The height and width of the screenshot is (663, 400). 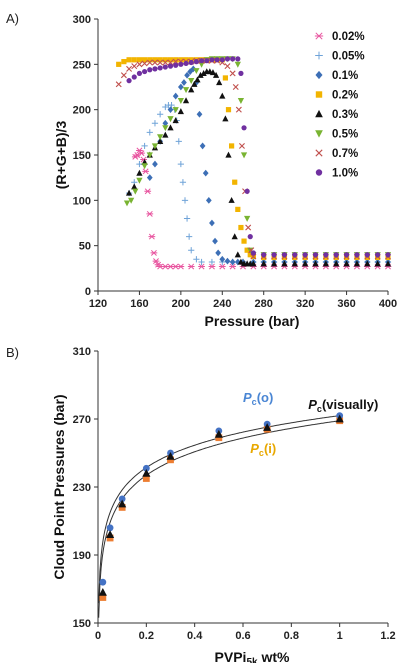 What do you see at coordinates (146, 636) in the screenshot?
I see `panel-b-x-tick-label: 0.2` at bounding box center [146, 636].